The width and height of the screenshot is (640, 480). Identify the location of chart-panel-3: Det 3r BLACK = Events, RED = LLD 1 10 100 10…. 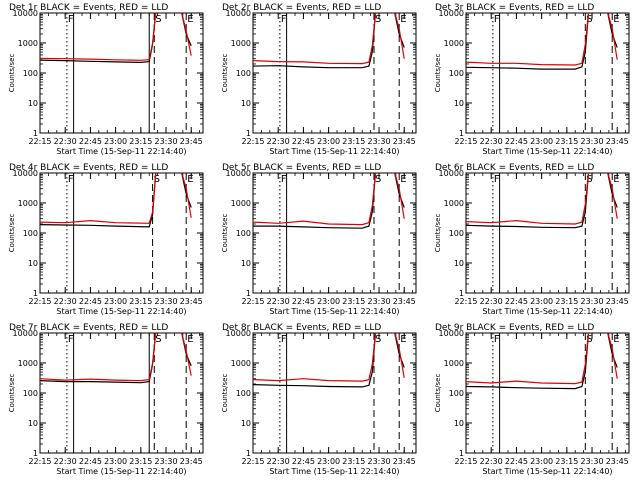
(532, 80).